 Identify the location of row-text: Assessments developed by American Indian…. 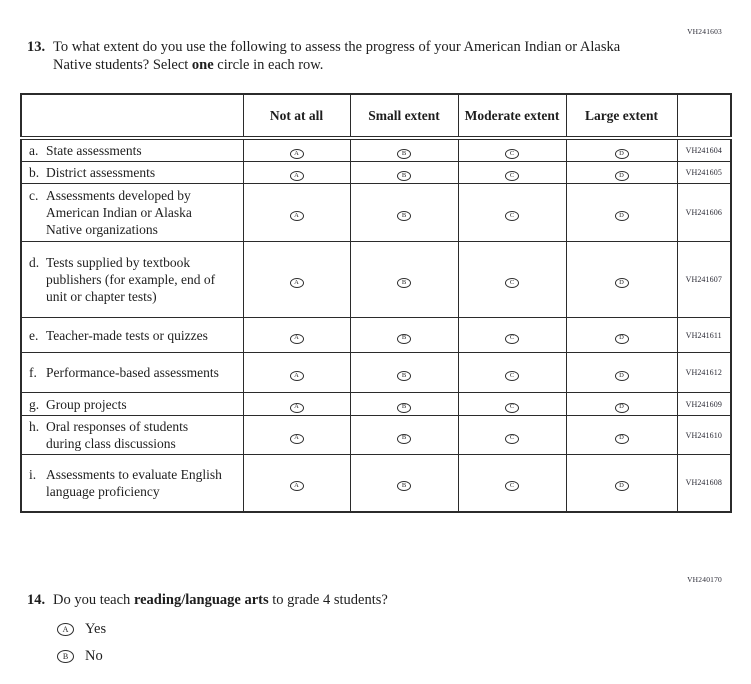
(119, 212).